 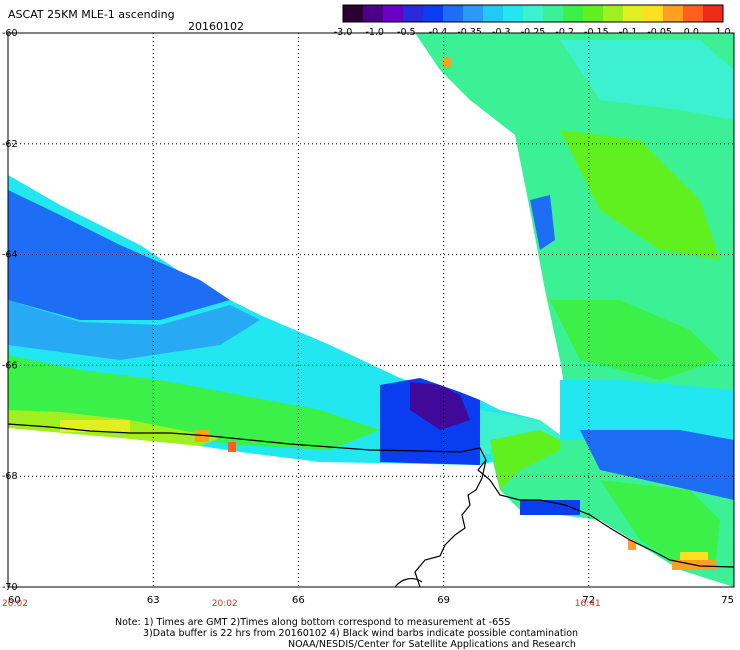 What do you see at coordinates (450, 523) in the screenshot?
I see `coastline-inlet` at bounding box center [450, 523].